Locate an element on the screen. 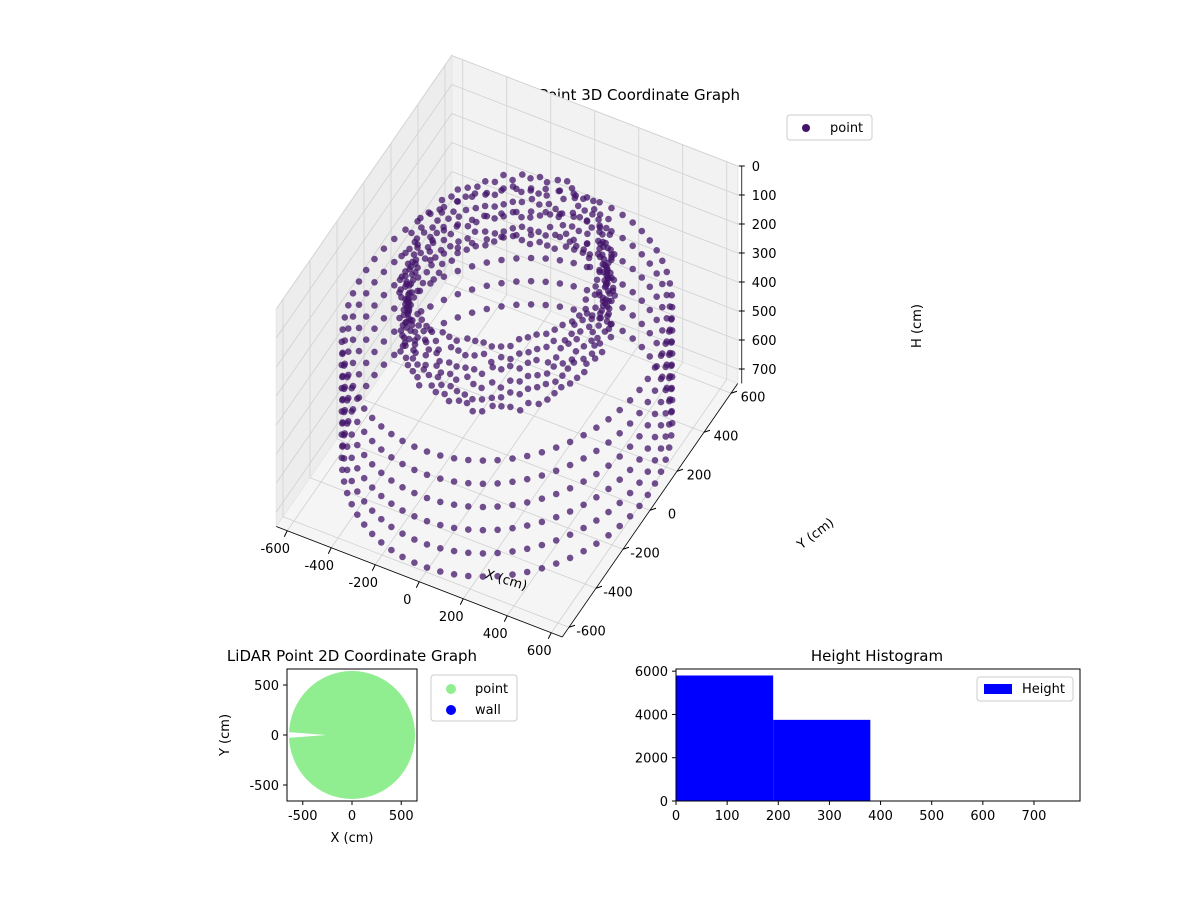  y-tick is located at coordinates (653, 509).